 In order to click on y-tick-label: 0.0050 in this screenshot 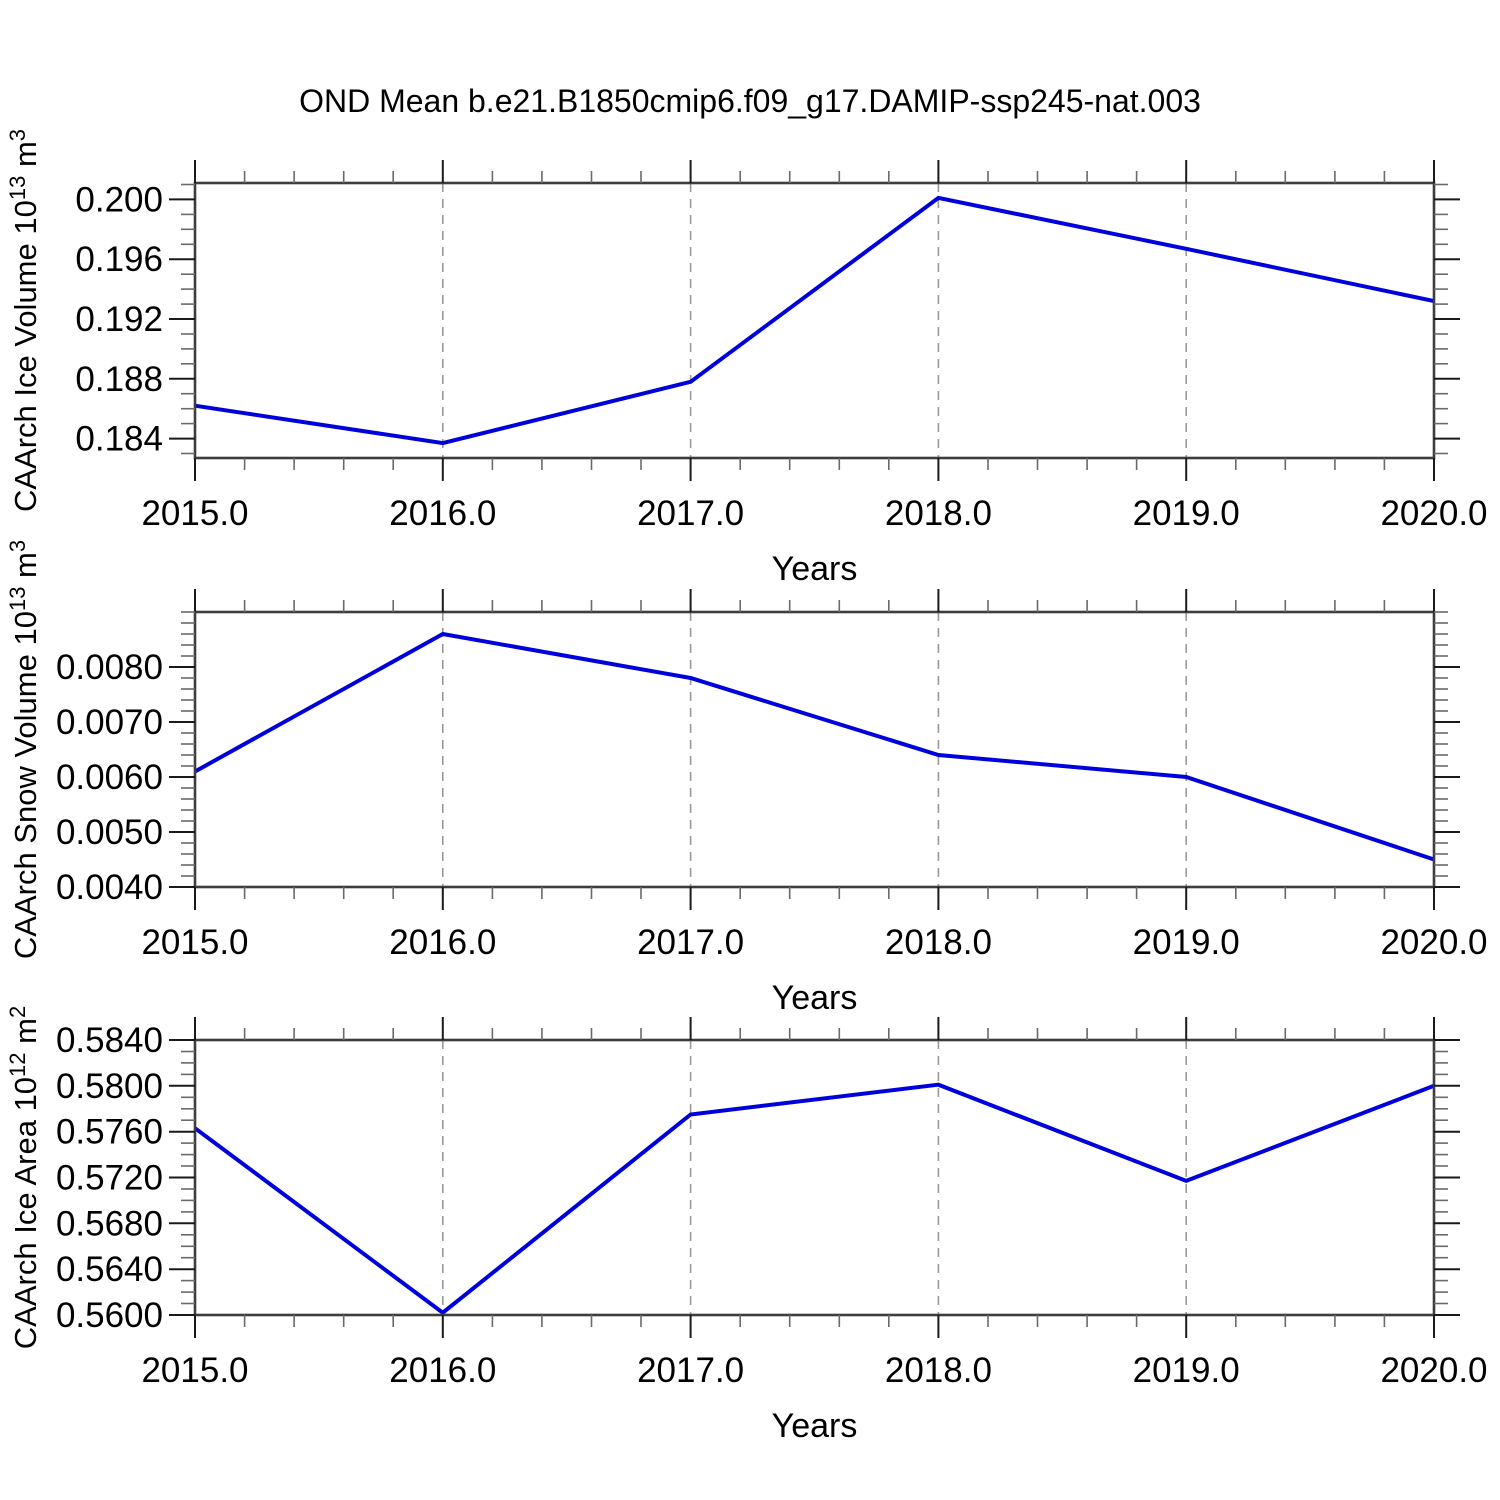, I will do `click(109, 832)`.